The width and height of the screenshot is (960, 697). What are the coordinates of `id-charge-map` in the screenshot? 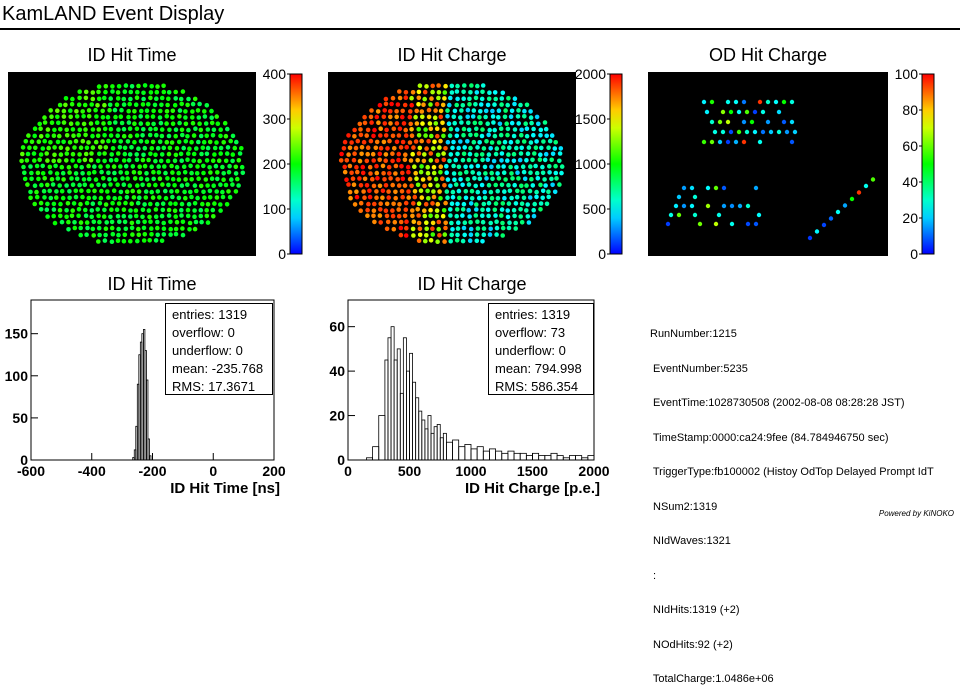 It's located at (451, 163).